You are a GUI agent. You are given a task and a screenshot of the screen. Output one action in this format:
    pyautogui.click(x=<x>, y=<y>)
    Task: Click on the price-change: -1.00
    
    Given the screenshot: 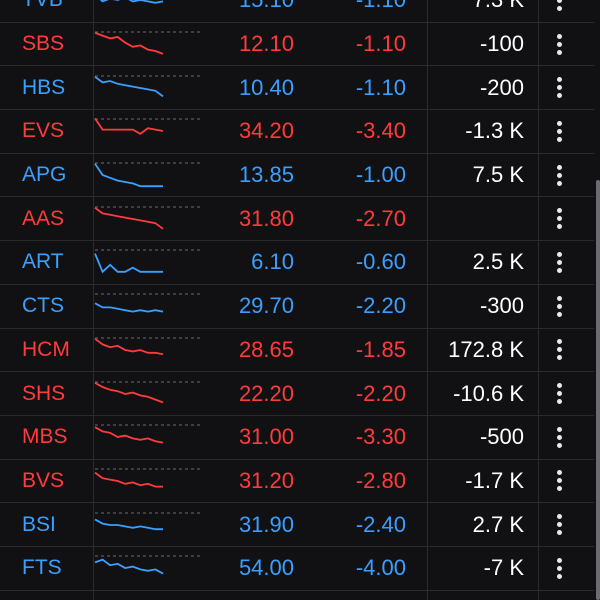 What is the action you would take?
    pyautogui.click(x=380, y=175)
    